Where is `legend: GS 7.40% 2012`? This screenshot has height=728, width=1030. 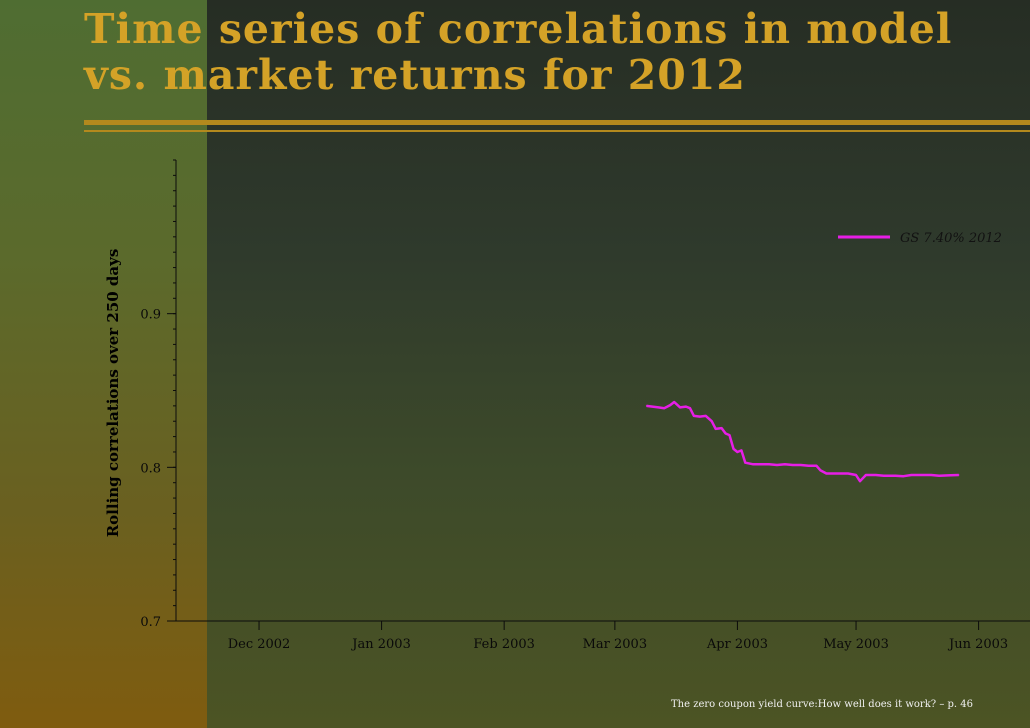
legend: GS 7.40% 2012 is located at coordinates (920, 238).